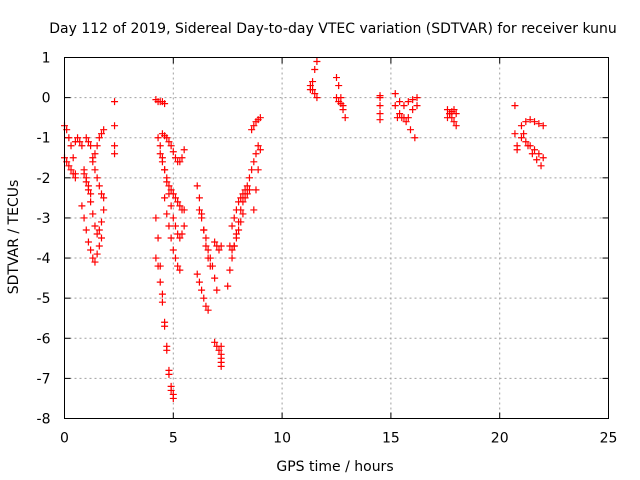 The width and height of the screenshot is (640, 480). What do you see at coordinates (46, 59) in the screenshot?
I see `y-tick-label: 1` at bounding box center [46, 59].